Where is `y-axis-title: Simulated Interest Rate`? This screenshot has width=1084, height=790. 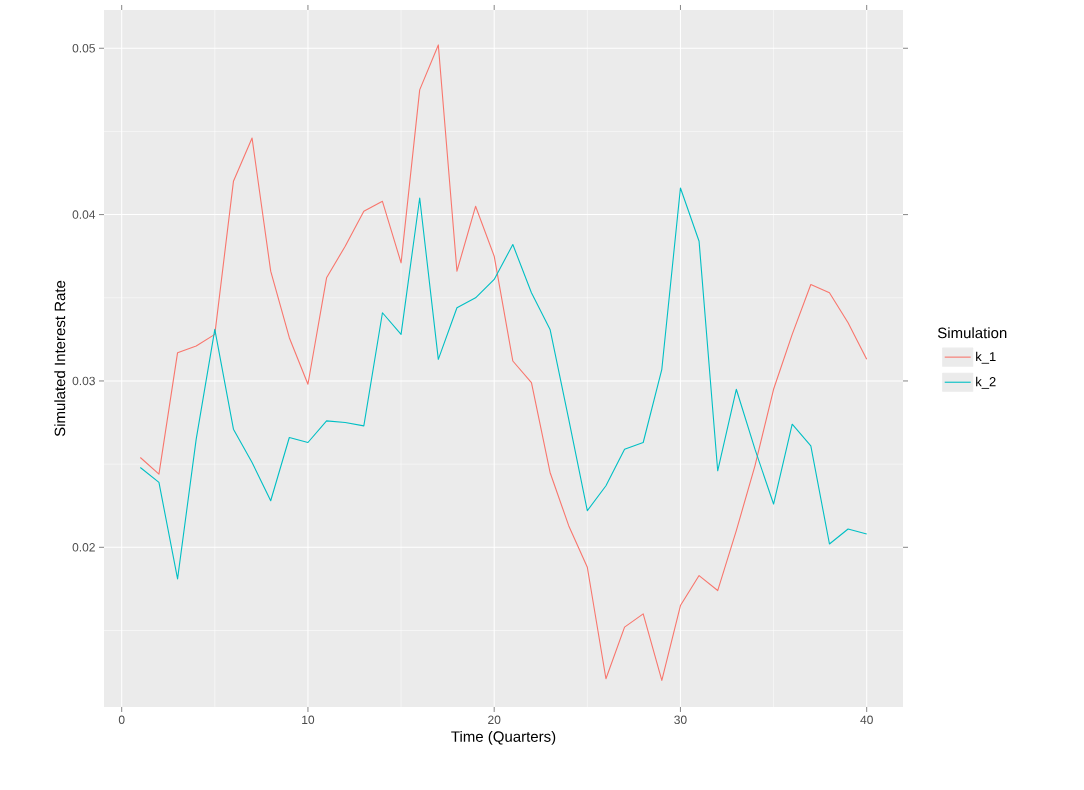
y-axis-title: Simulated Interest Rate is located at coordinates (60, 358).